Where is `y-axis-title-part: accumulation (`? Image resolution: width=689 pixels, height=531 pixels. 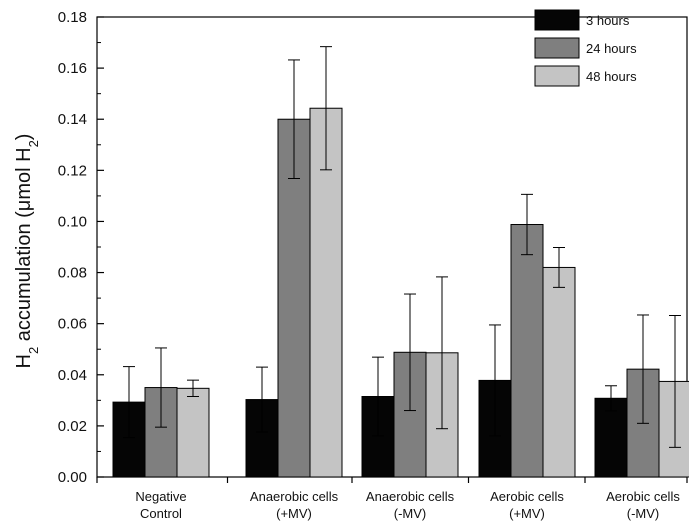 y-axis-title-part: accumulation ( is located at coordinates (24, 279).